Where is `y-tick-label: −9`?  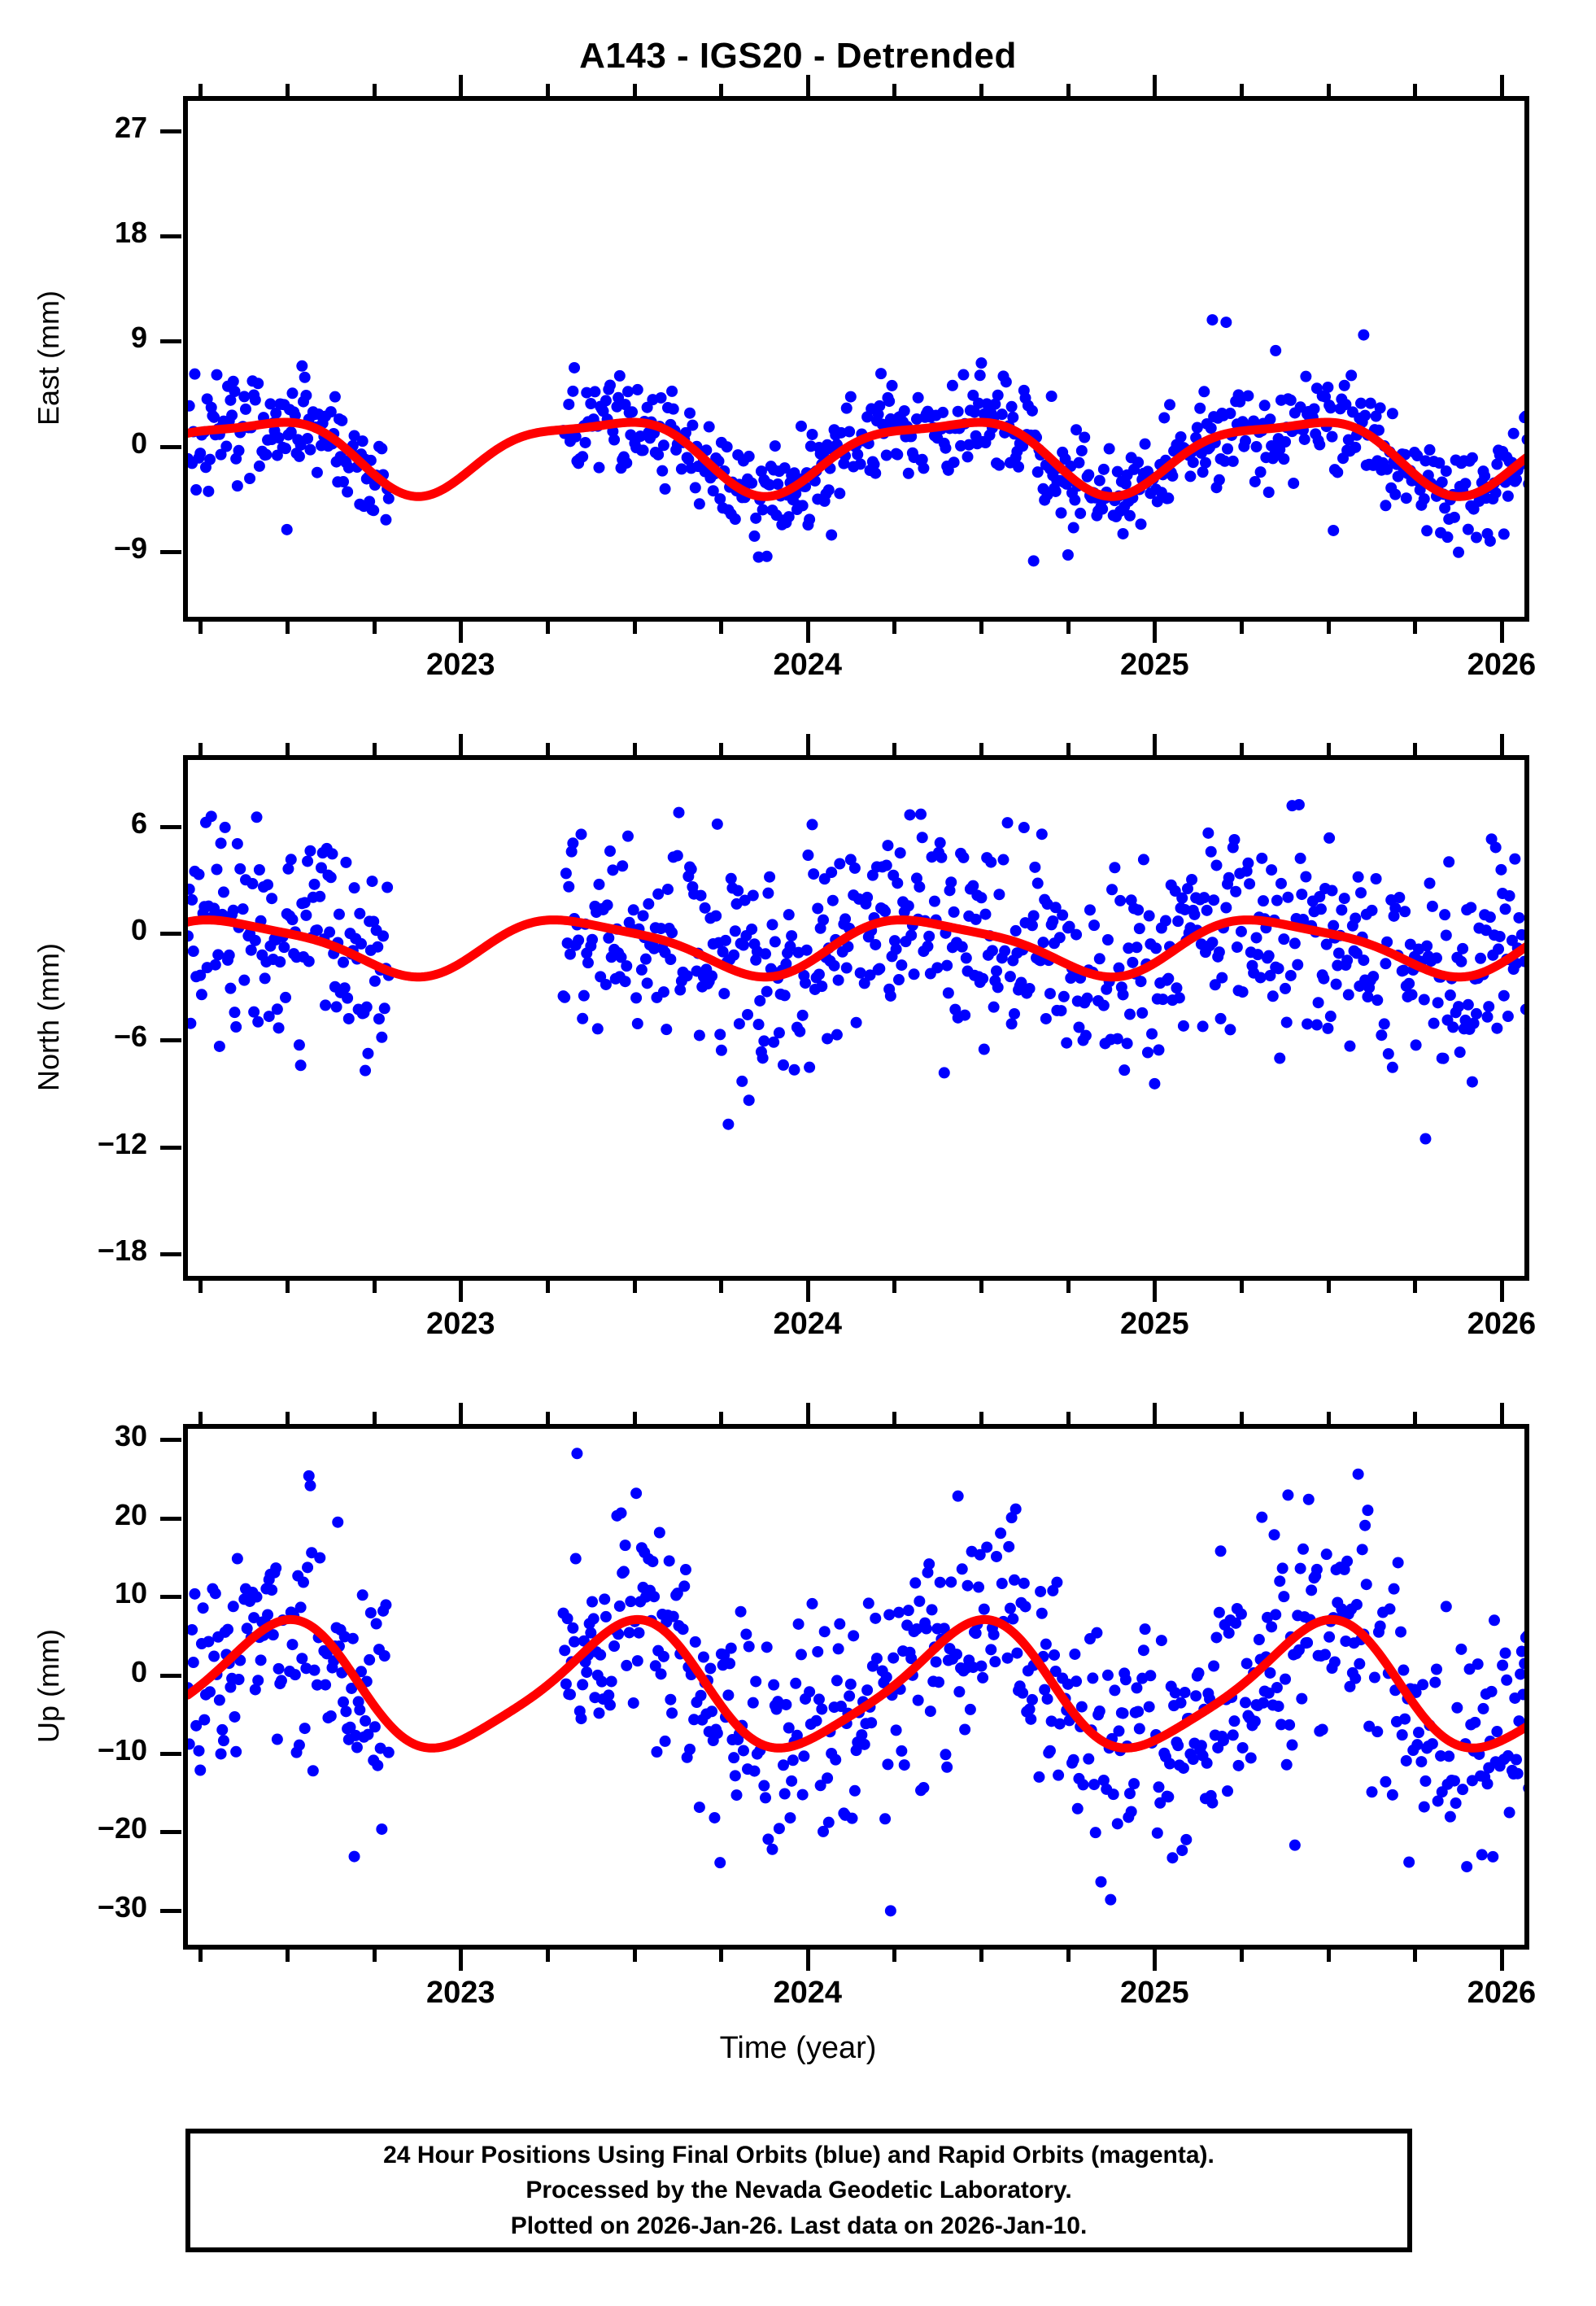
y-tick-label: −9 is located at coordinates (130, 548).